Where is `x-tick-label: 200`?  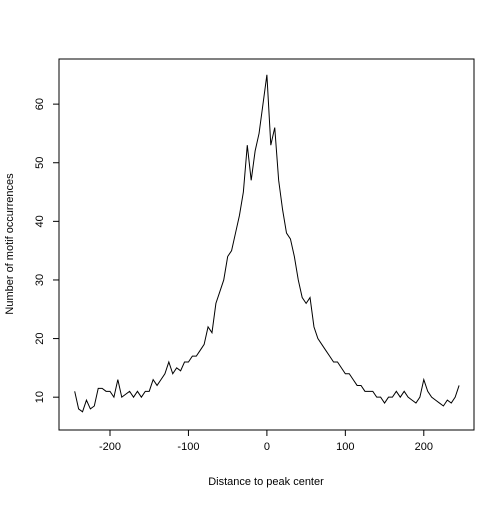 x-tick-label: 200 is located at coordinates (424, 447).